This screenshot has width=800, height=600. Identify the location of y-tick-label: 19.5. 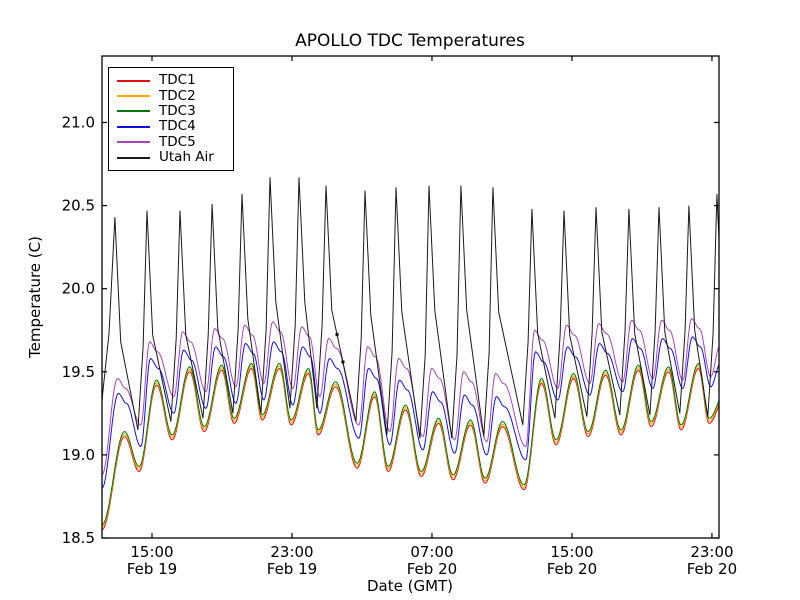
(78, 372).